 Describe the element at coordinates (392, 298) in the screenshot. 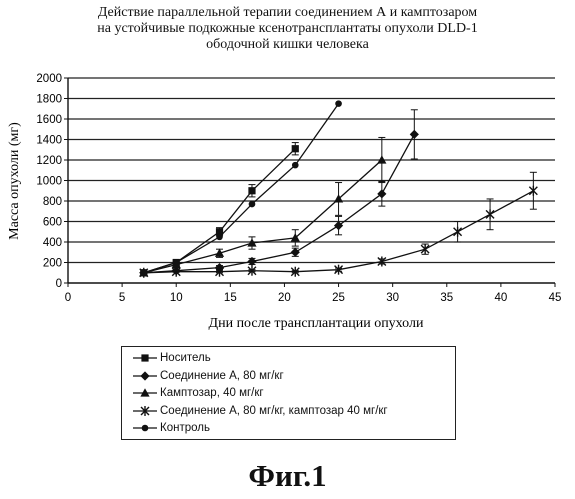

I see `x-tick-label: 30` at that location.